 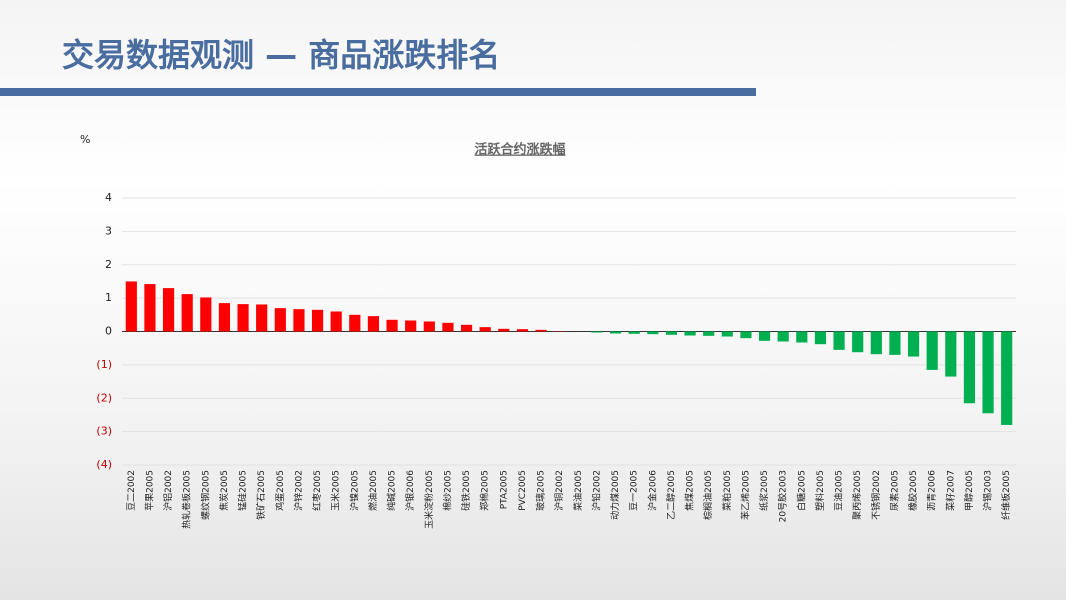 I want to click on x-tick-label: 棕榈油2005, so click(x=708, y=495).